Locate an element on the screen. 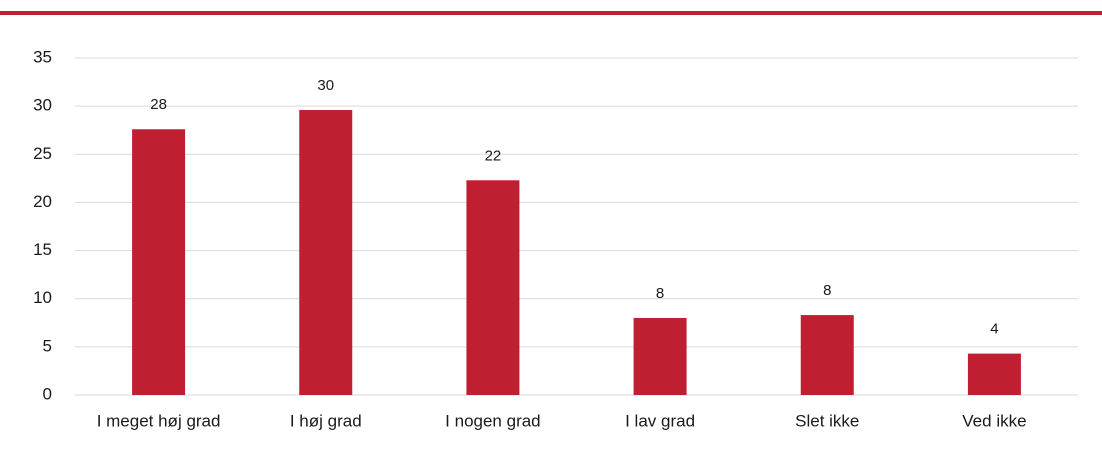  x-tick-label: I meget høj grad is located at coordinates (159, 420).